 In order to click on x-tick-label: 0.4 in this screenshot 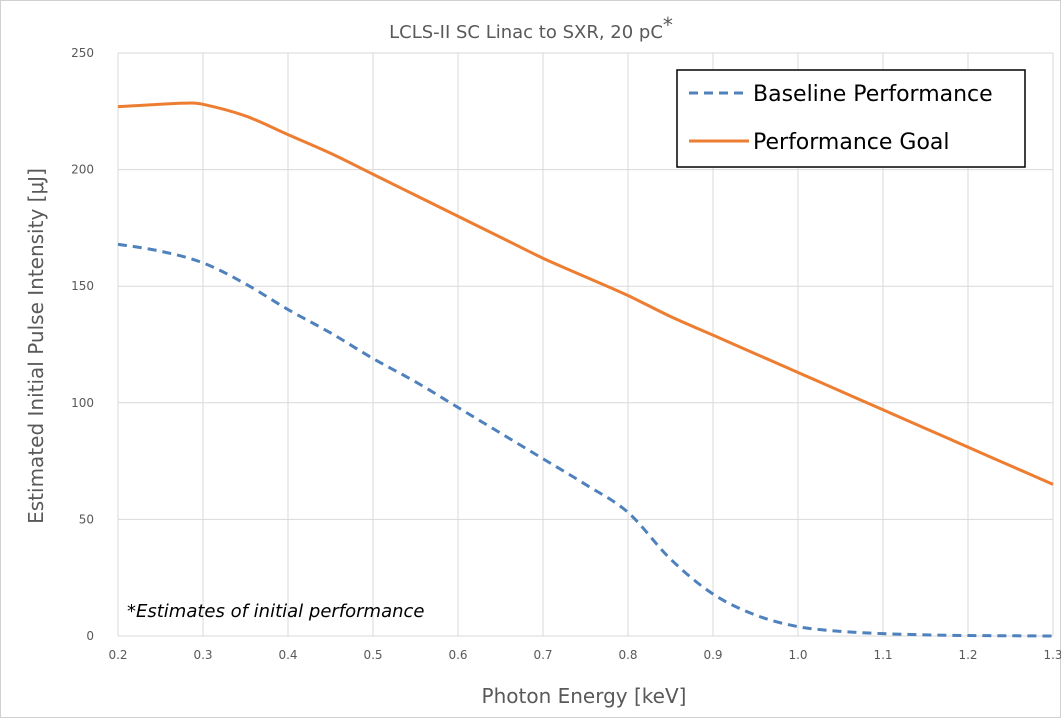, I will do `click(287, 655)`.